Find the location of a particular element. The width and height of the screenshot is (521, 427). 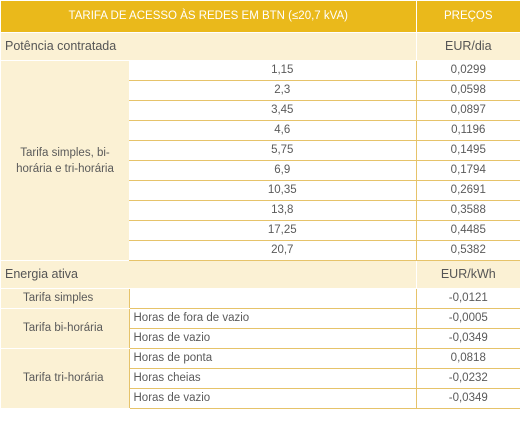

power-group-label: Tarifa simples, bi-horária e tri-horária is located at coordinates (65, 160).